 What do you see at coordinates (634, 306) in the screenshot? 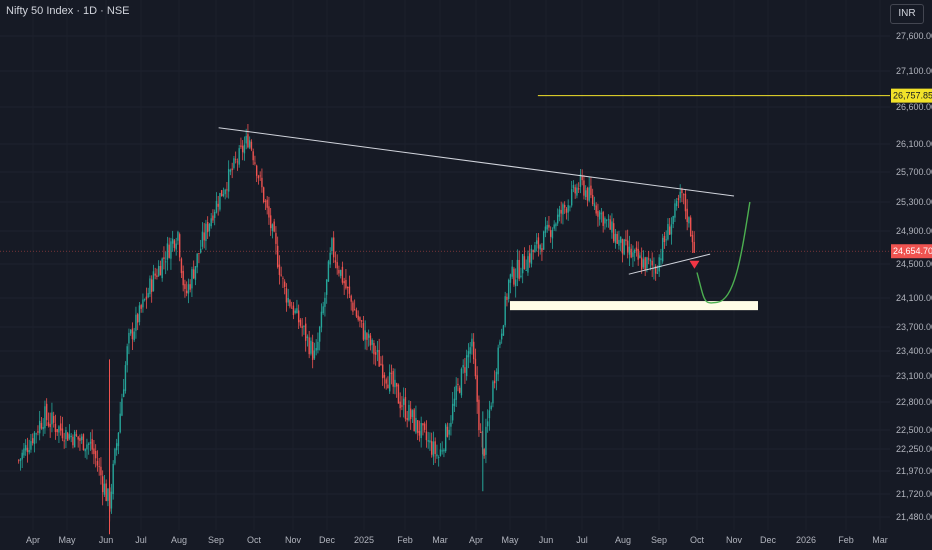
I see `support-zone` at bounding box center [634, 306].